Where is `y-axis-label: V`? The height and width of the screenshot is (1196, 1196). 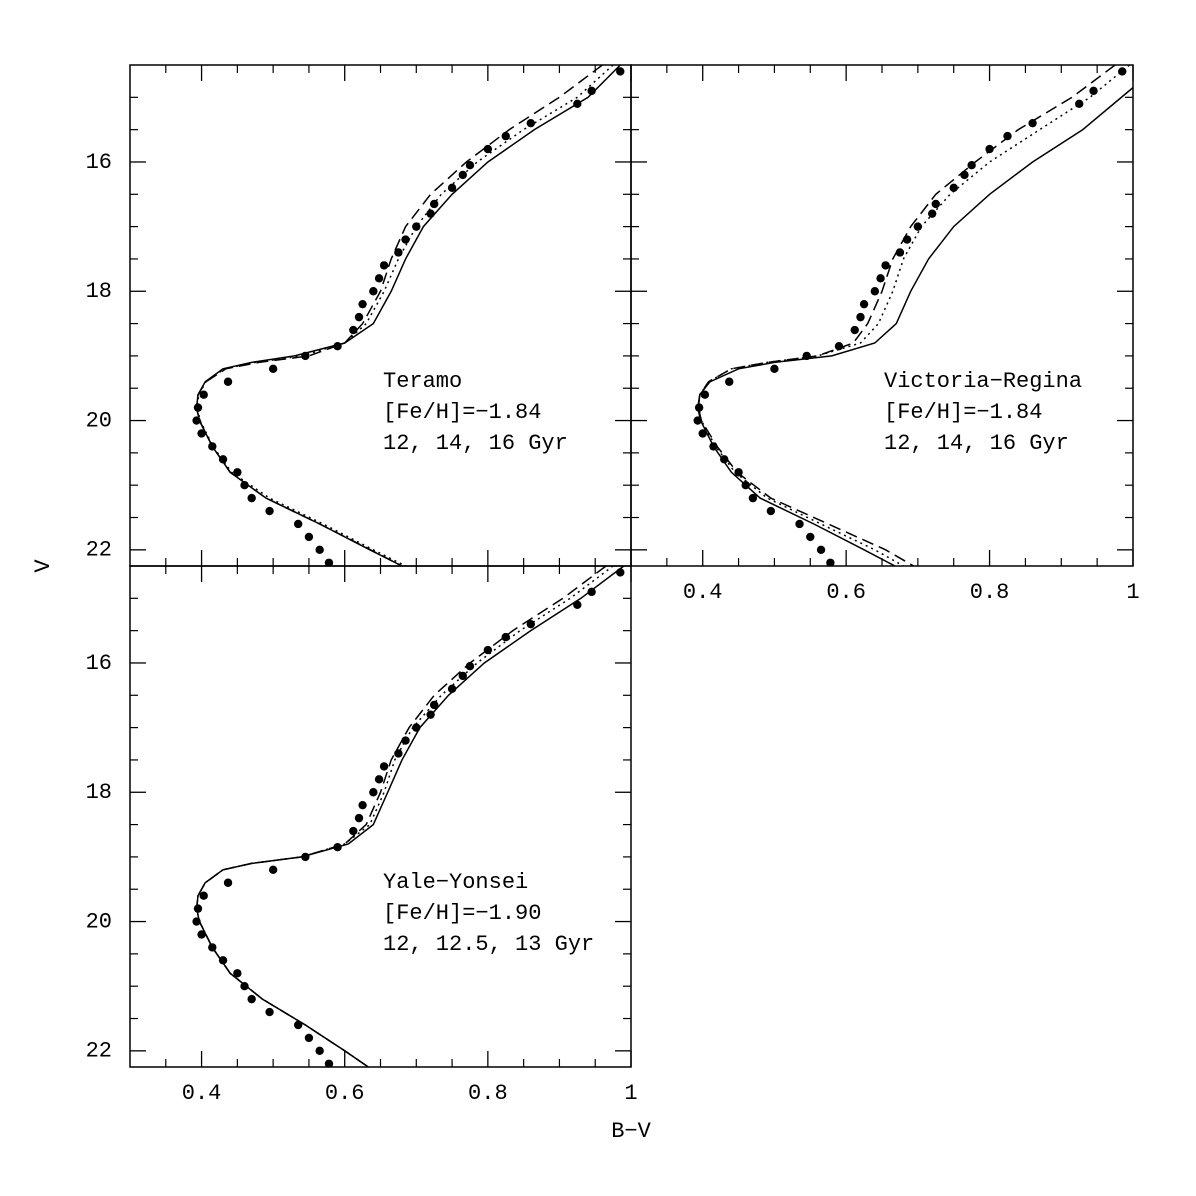 y-axis-label: V is located at coordinates (43, 566).